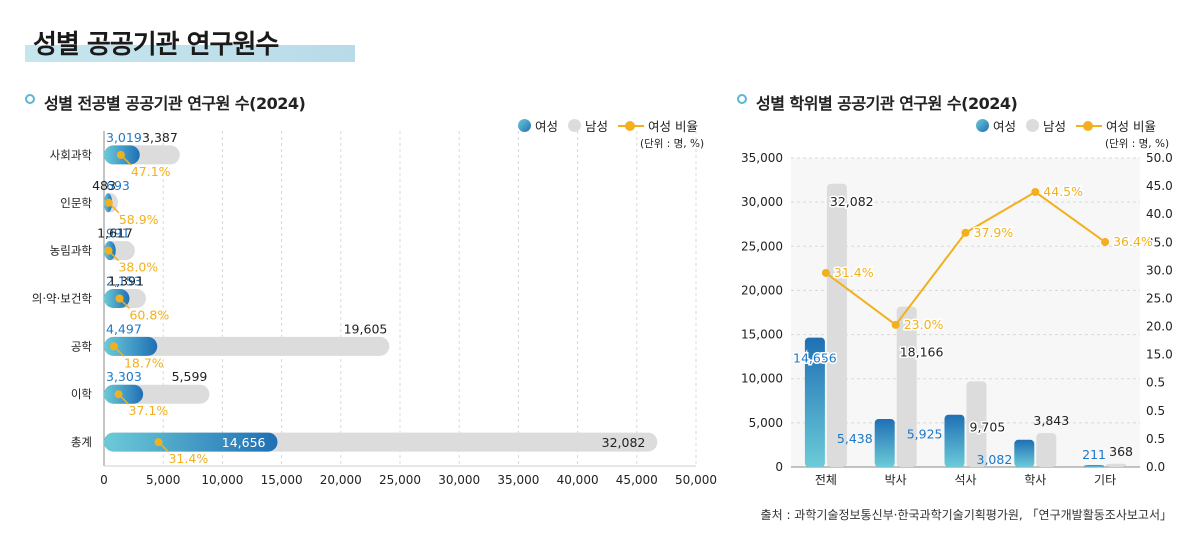 The width and height of the screenshot is (1200, 541). Describe the element at coordinates (366, 328) in the screenshot. I see `male-value-label: 19,605` at that location.